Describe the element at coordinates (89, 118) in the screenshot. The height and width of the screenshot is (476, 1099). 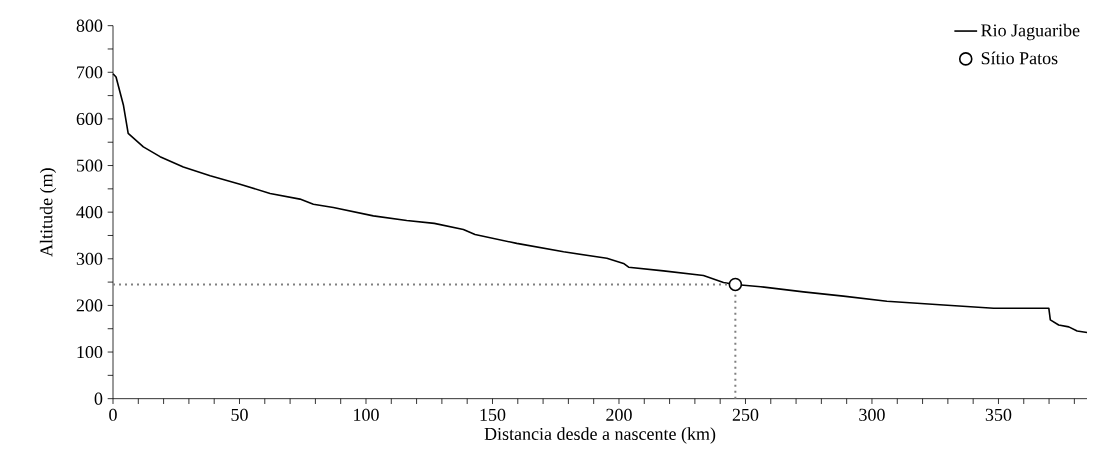
I see `y-tick-label: 600` at that location.